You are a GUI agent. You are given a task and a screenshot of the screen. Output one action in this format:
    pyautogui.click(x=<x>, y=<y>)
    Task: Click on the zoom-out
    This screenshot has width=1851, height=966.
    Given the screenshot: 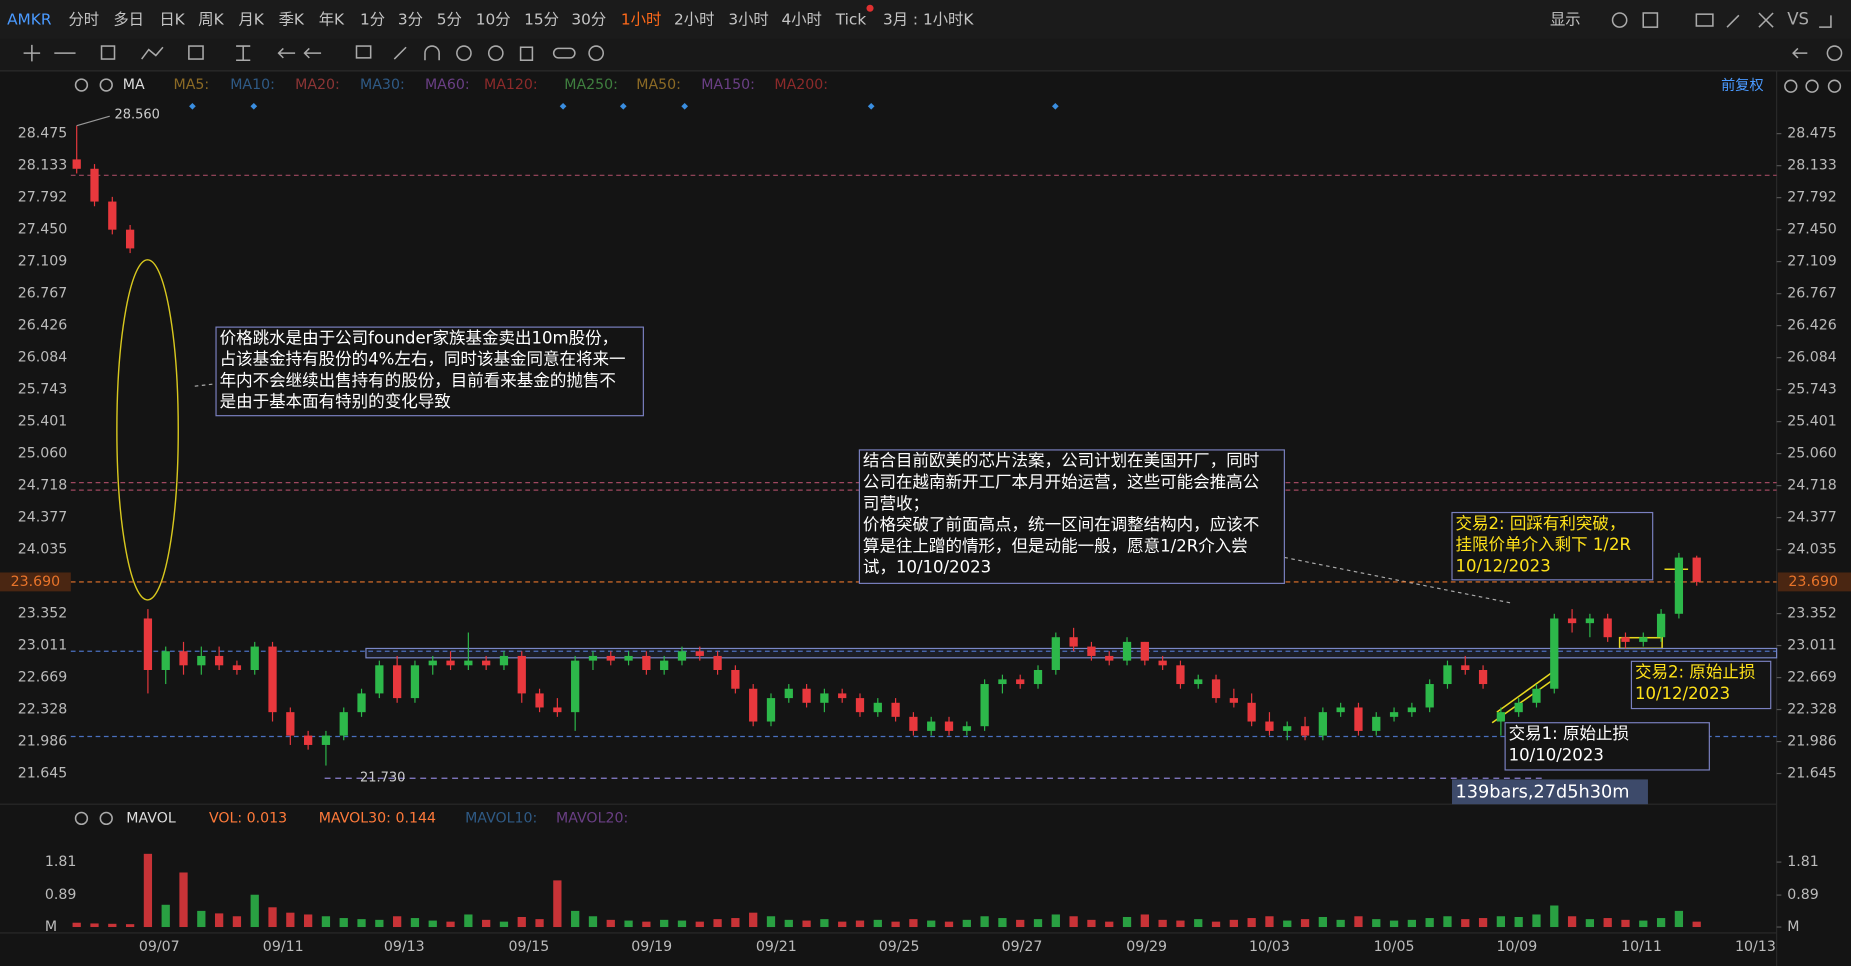 What is the action you would take?
    pyautogui.click(x=1812, y=86)
    